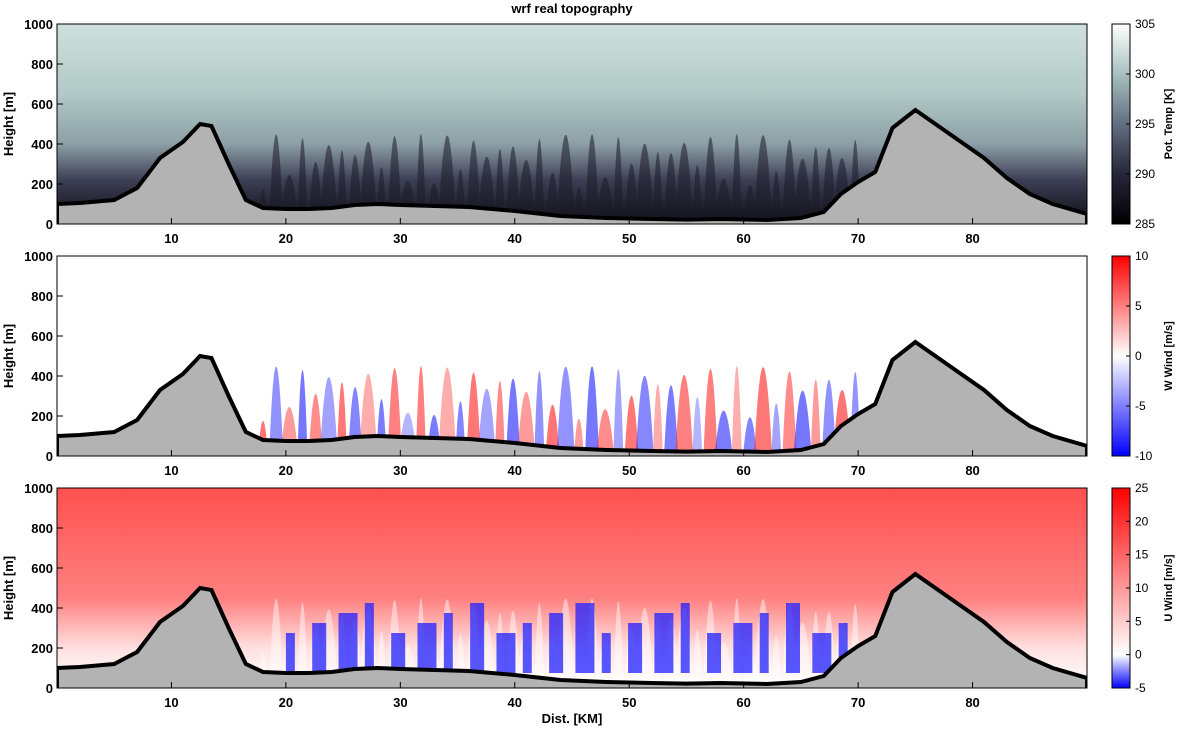 The image size is (1177, 734). What do you see at coordinates (1142, 521) in the screenshot?
I see `colorbar-tick-label: 20` at bounding box center [1142, 521].